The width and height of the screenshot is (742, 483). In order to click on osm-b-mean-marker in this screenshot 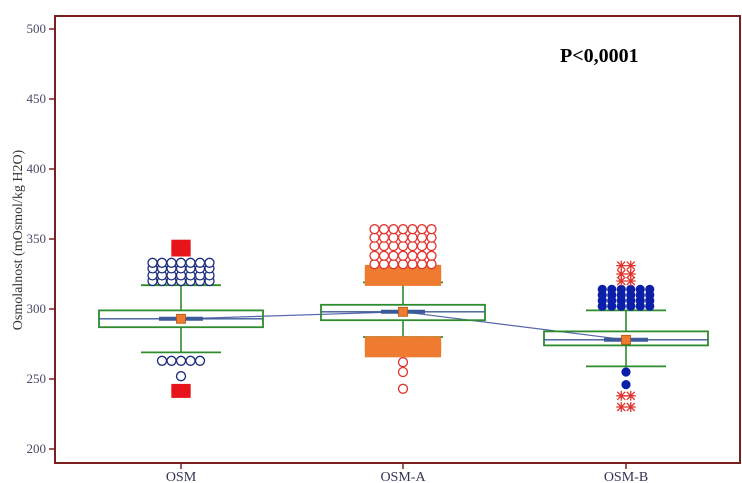, I will do `click(626, 339)`.